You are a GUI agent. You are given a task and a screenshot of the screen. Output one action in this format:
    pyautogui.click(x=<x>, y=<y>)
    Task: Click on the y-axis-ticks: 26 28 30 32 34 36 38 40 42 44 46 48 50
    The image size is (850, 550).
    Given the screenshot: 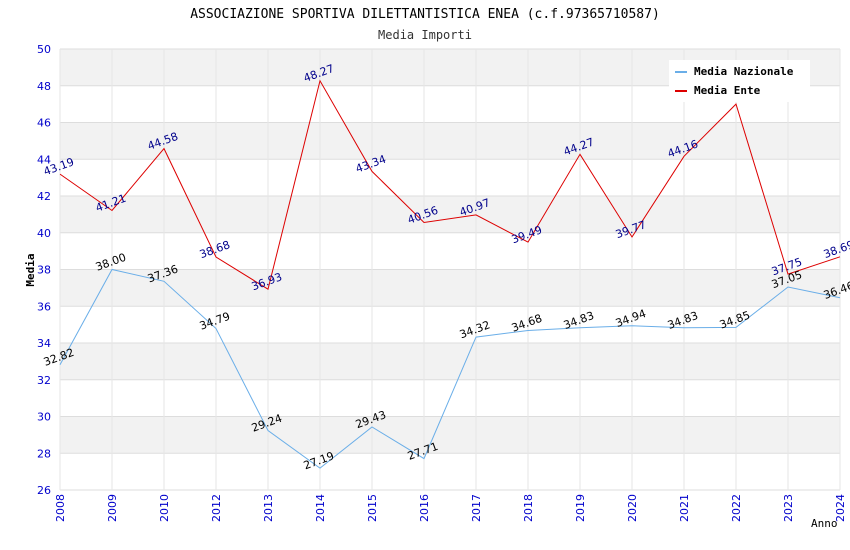 What is the action you would take?
    pyautogui.click(x=44, y=270)
    